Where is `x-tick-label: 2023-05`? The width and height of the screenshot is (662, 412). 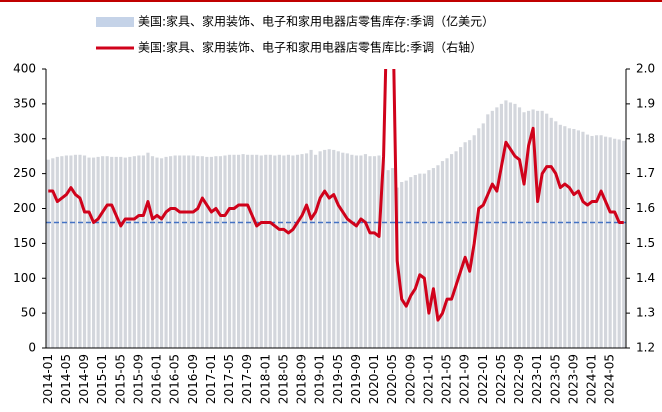
x-tick-label: 2023-05 is located at coordinates (555, 379).